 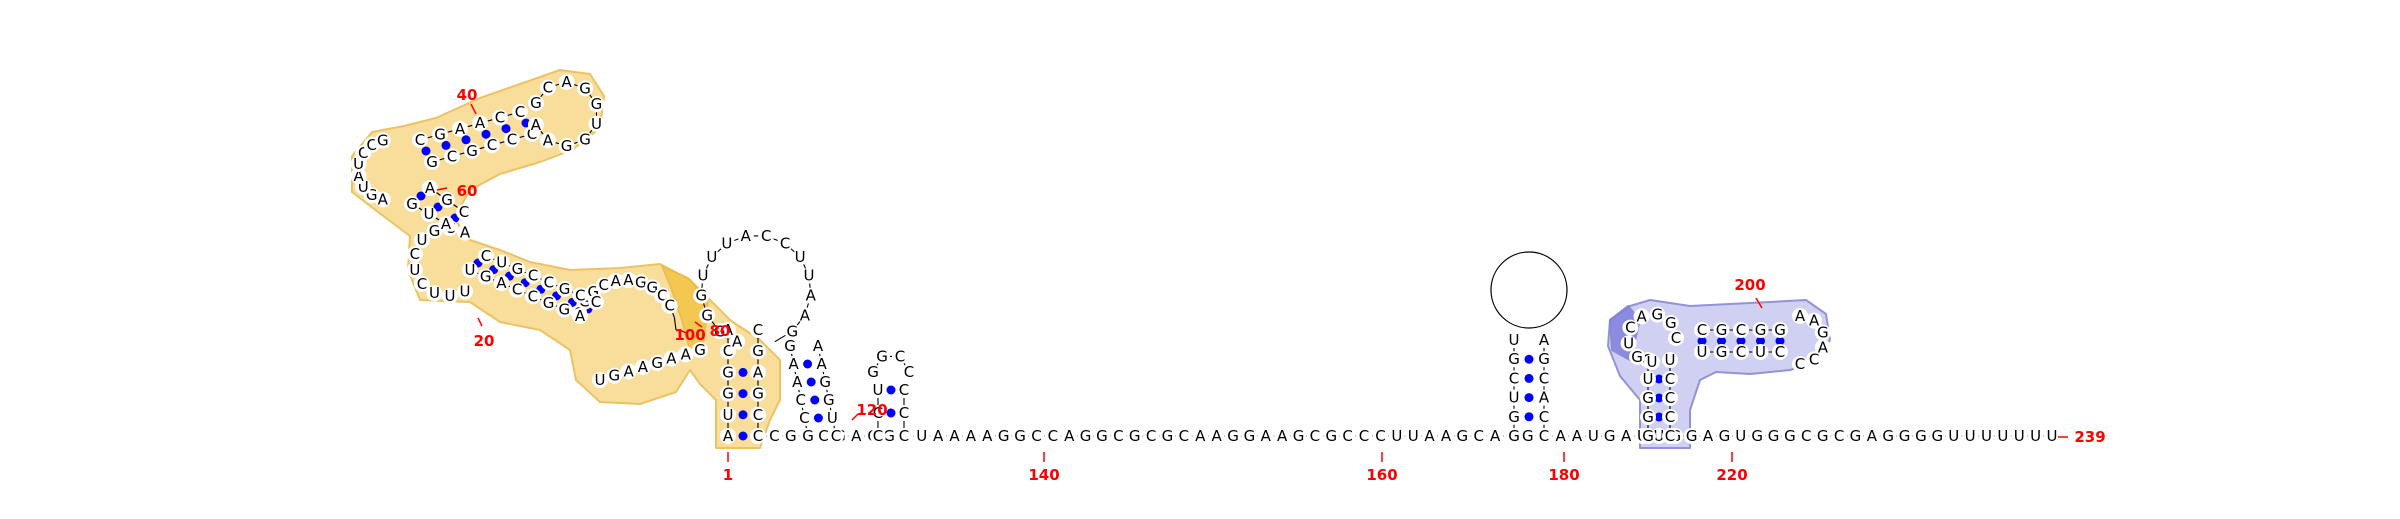 What do you see at coordinates (435, 231) in the screenshot?
I see `loop20-nucleotide: G` at bounding box center [435, 231].